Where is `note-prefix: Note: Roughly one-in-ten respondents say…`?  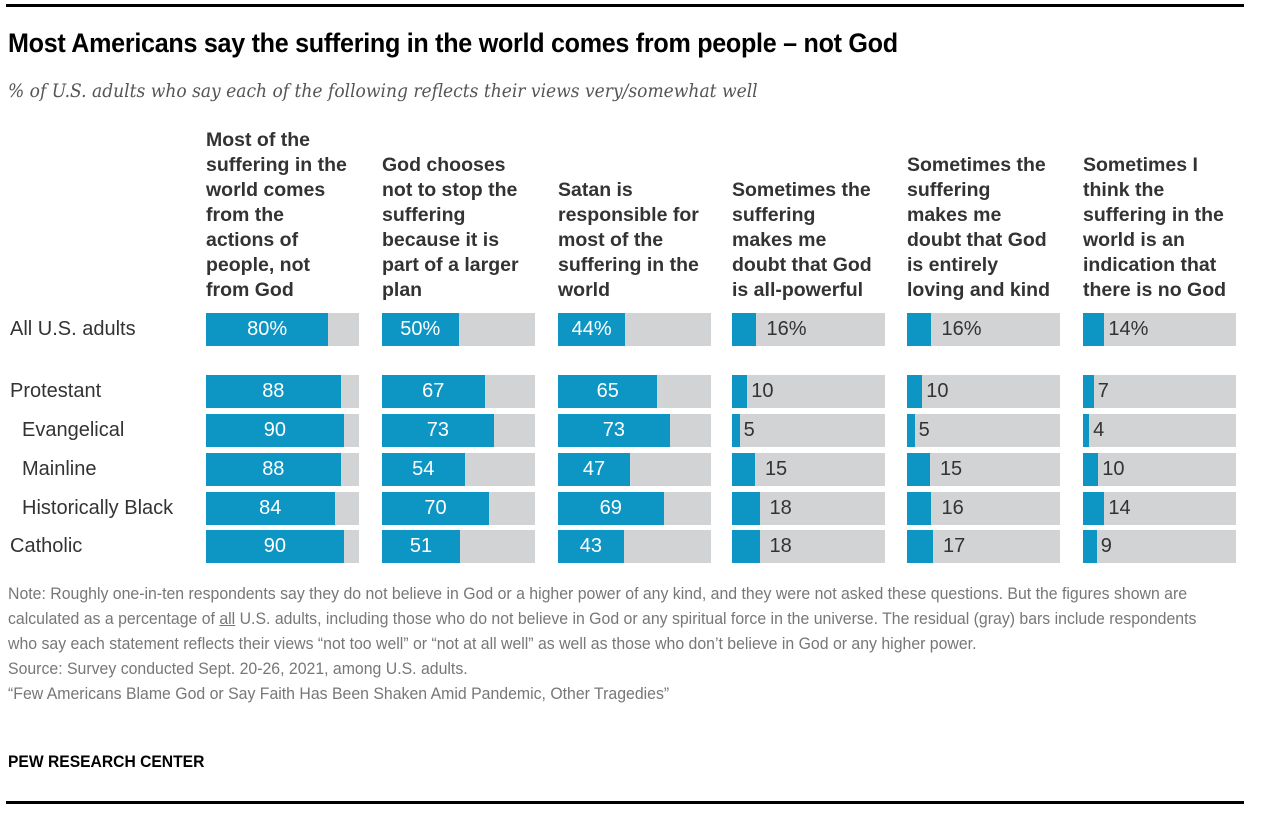 note-prefix: Note: Roughly one-in-ten respondents say… is located at coordinates (598, 606).